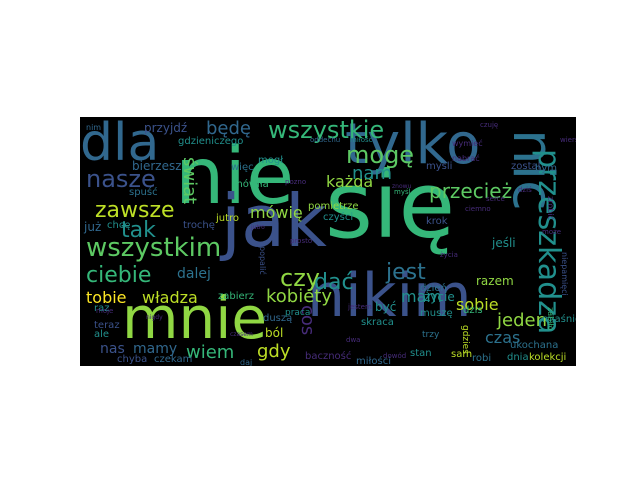 Image resolution: width=640 pixels, height=480 pixels. Describe the element at coordinates (402, 192) in the screenshot. I see `word-cloud-word: myśl` at that location.